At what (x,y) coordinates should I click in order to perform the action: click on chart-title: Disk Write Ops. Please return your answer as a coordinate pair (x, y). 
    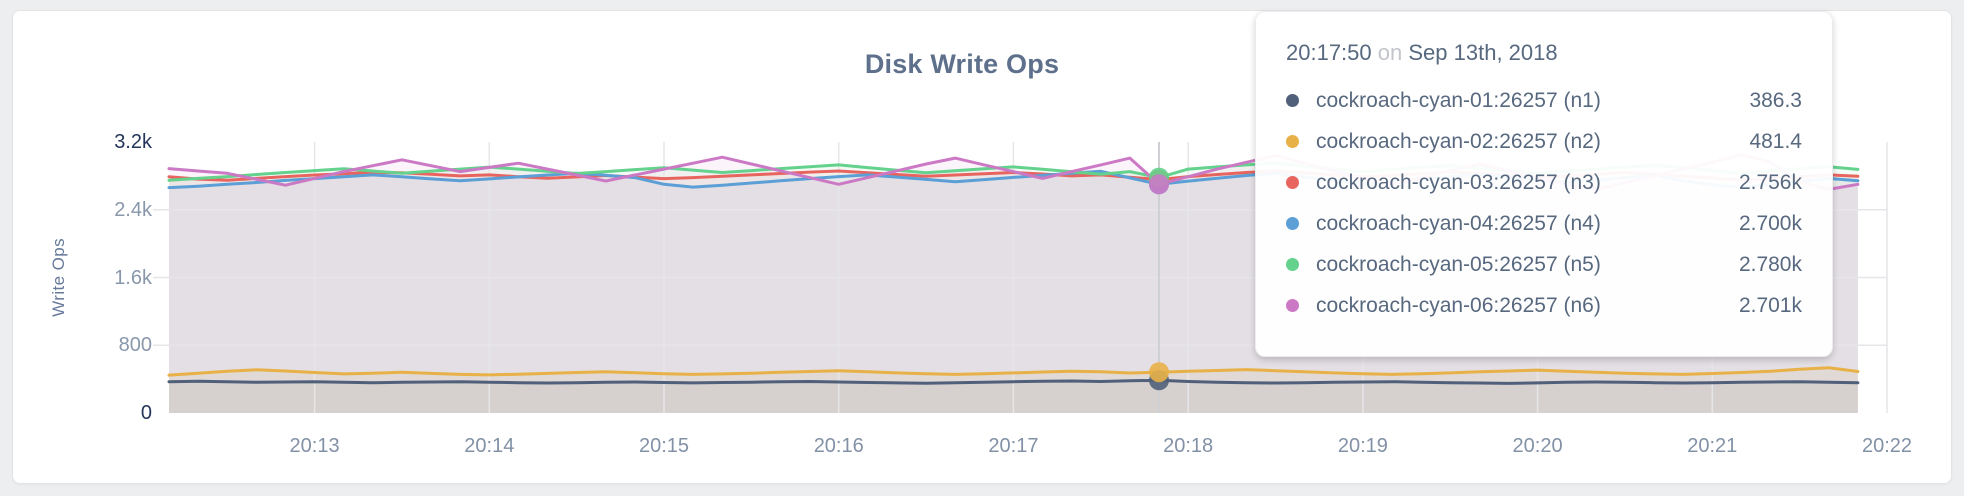
    Looking at the image, I should click on (962, 64).